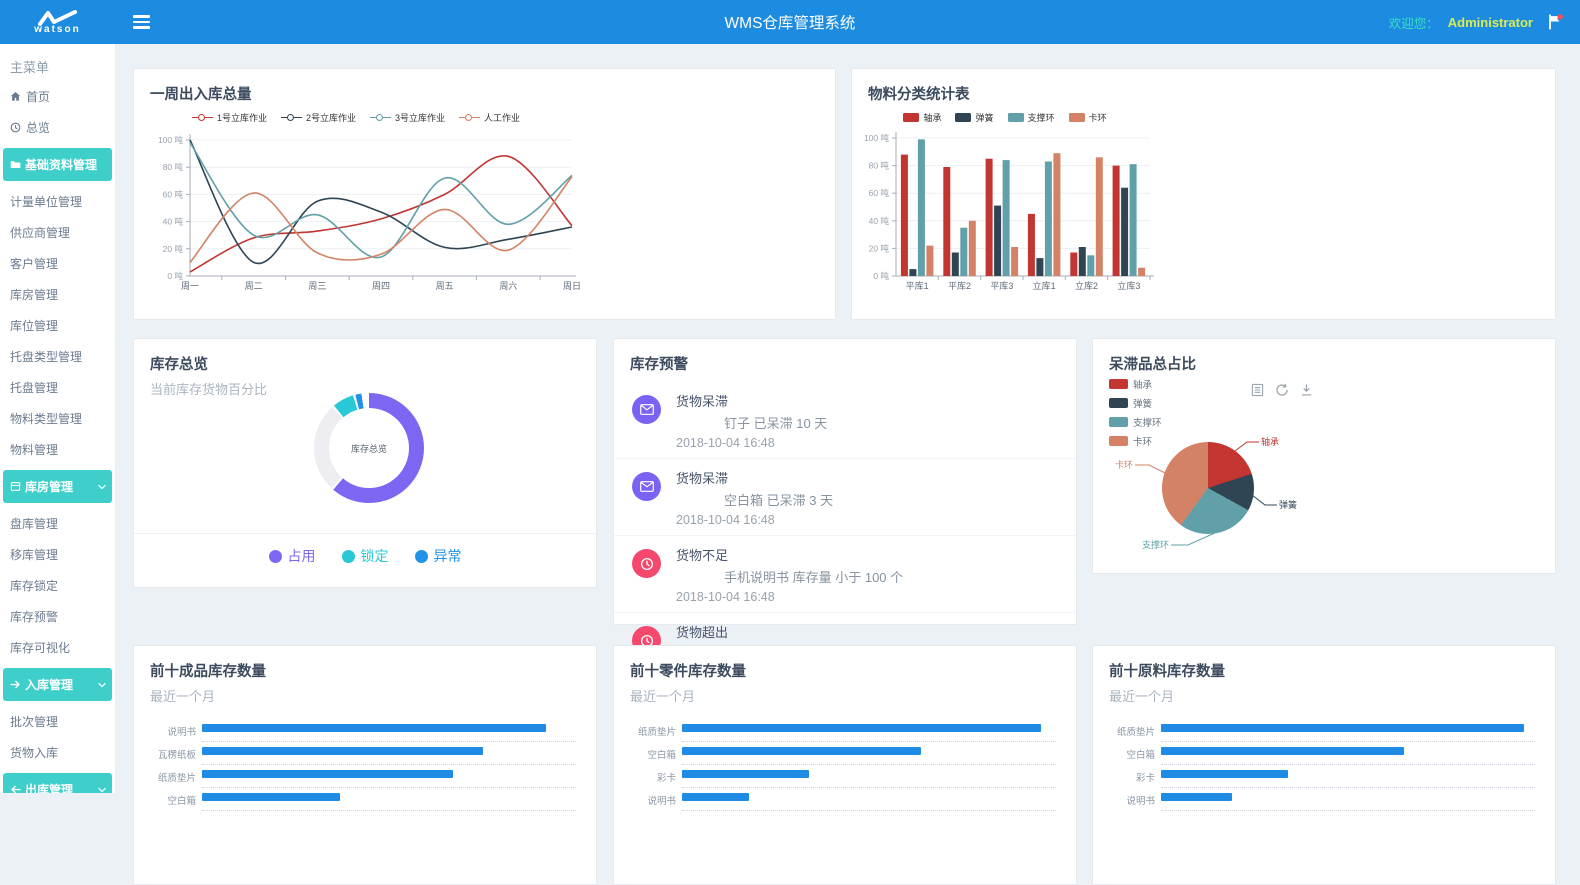 The image size is (1580, 885). I want to click on download-icon, so click(1306, 390).